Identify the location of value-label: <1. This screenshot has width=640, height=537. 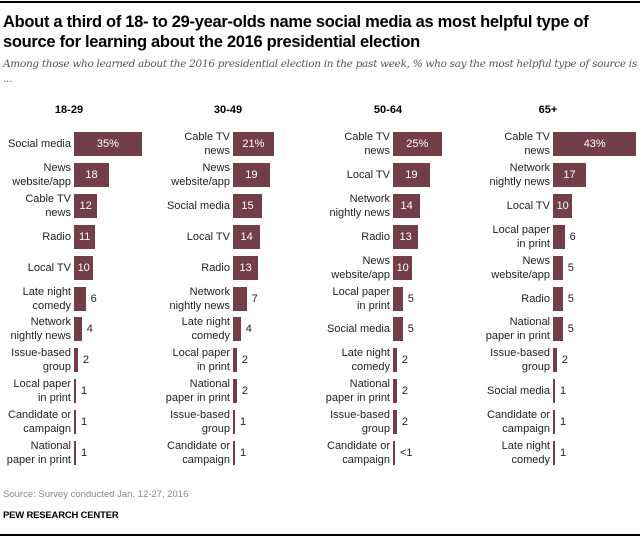
(406, 453).